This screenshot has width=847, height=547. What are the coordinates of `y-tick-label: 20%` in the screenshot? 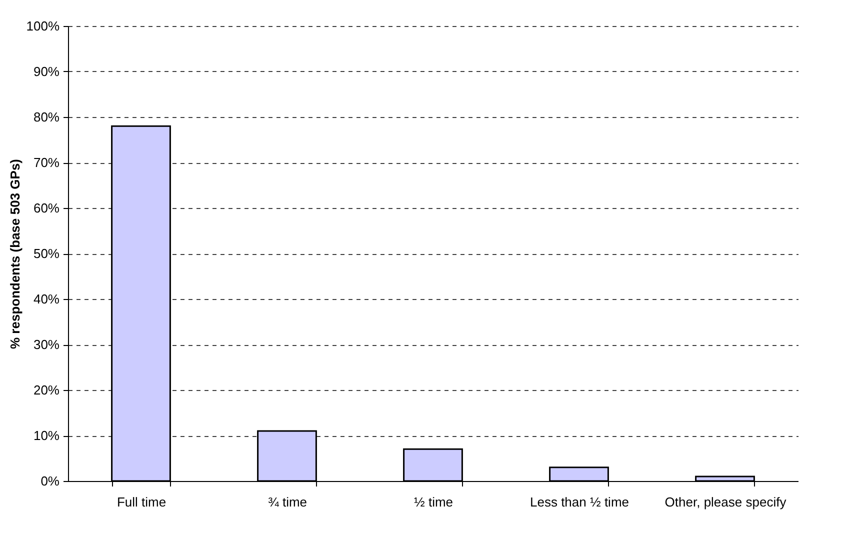 It's located at (46, 390).